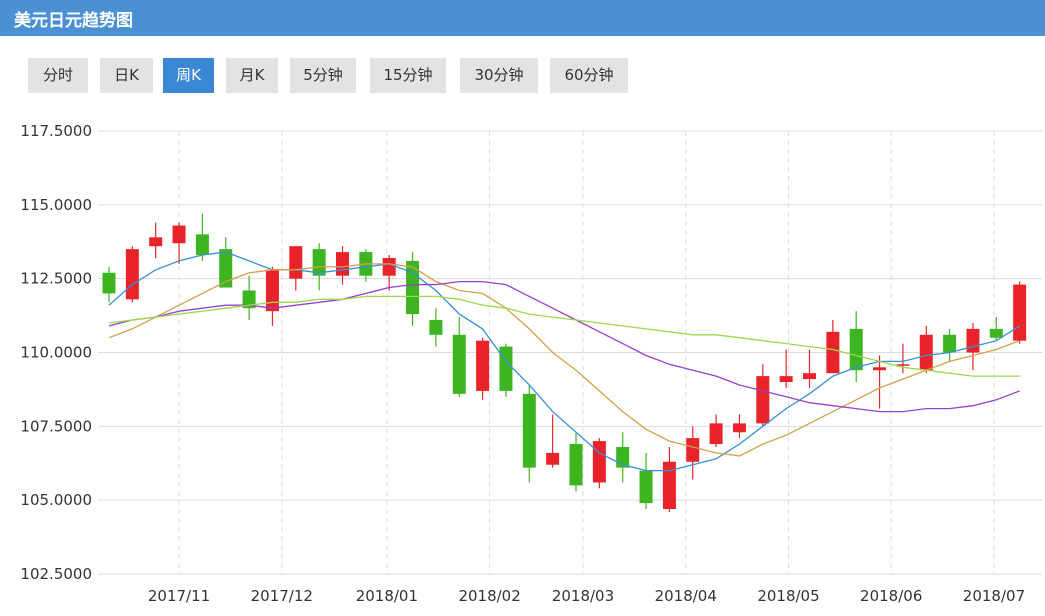  What do you see at coordinates (686, 596) in the screenshot?
I see `x-tick-label: 2018/04` at bounding box center [686, 596].